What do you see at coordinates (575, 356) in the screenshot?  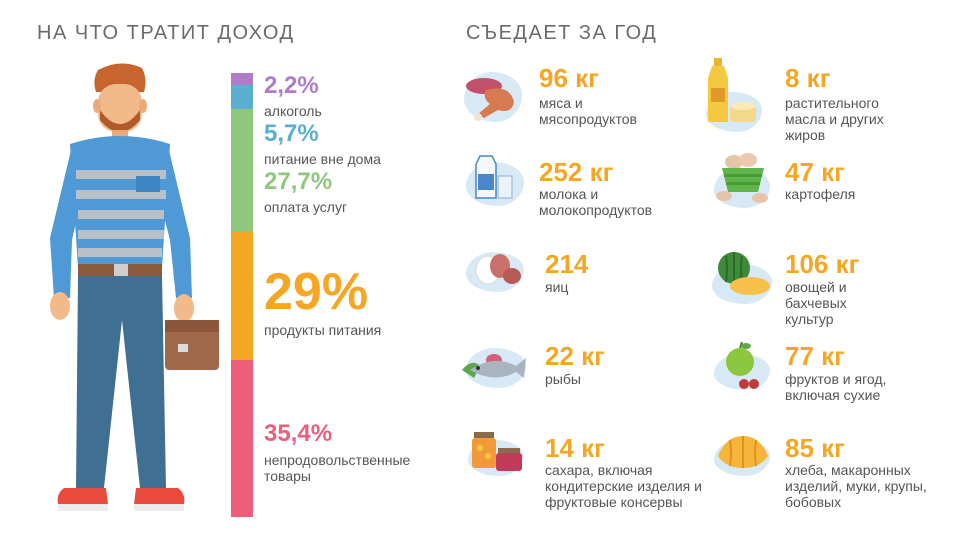 I see `fish-value: 22 кг` at bounding box center [575, 356].